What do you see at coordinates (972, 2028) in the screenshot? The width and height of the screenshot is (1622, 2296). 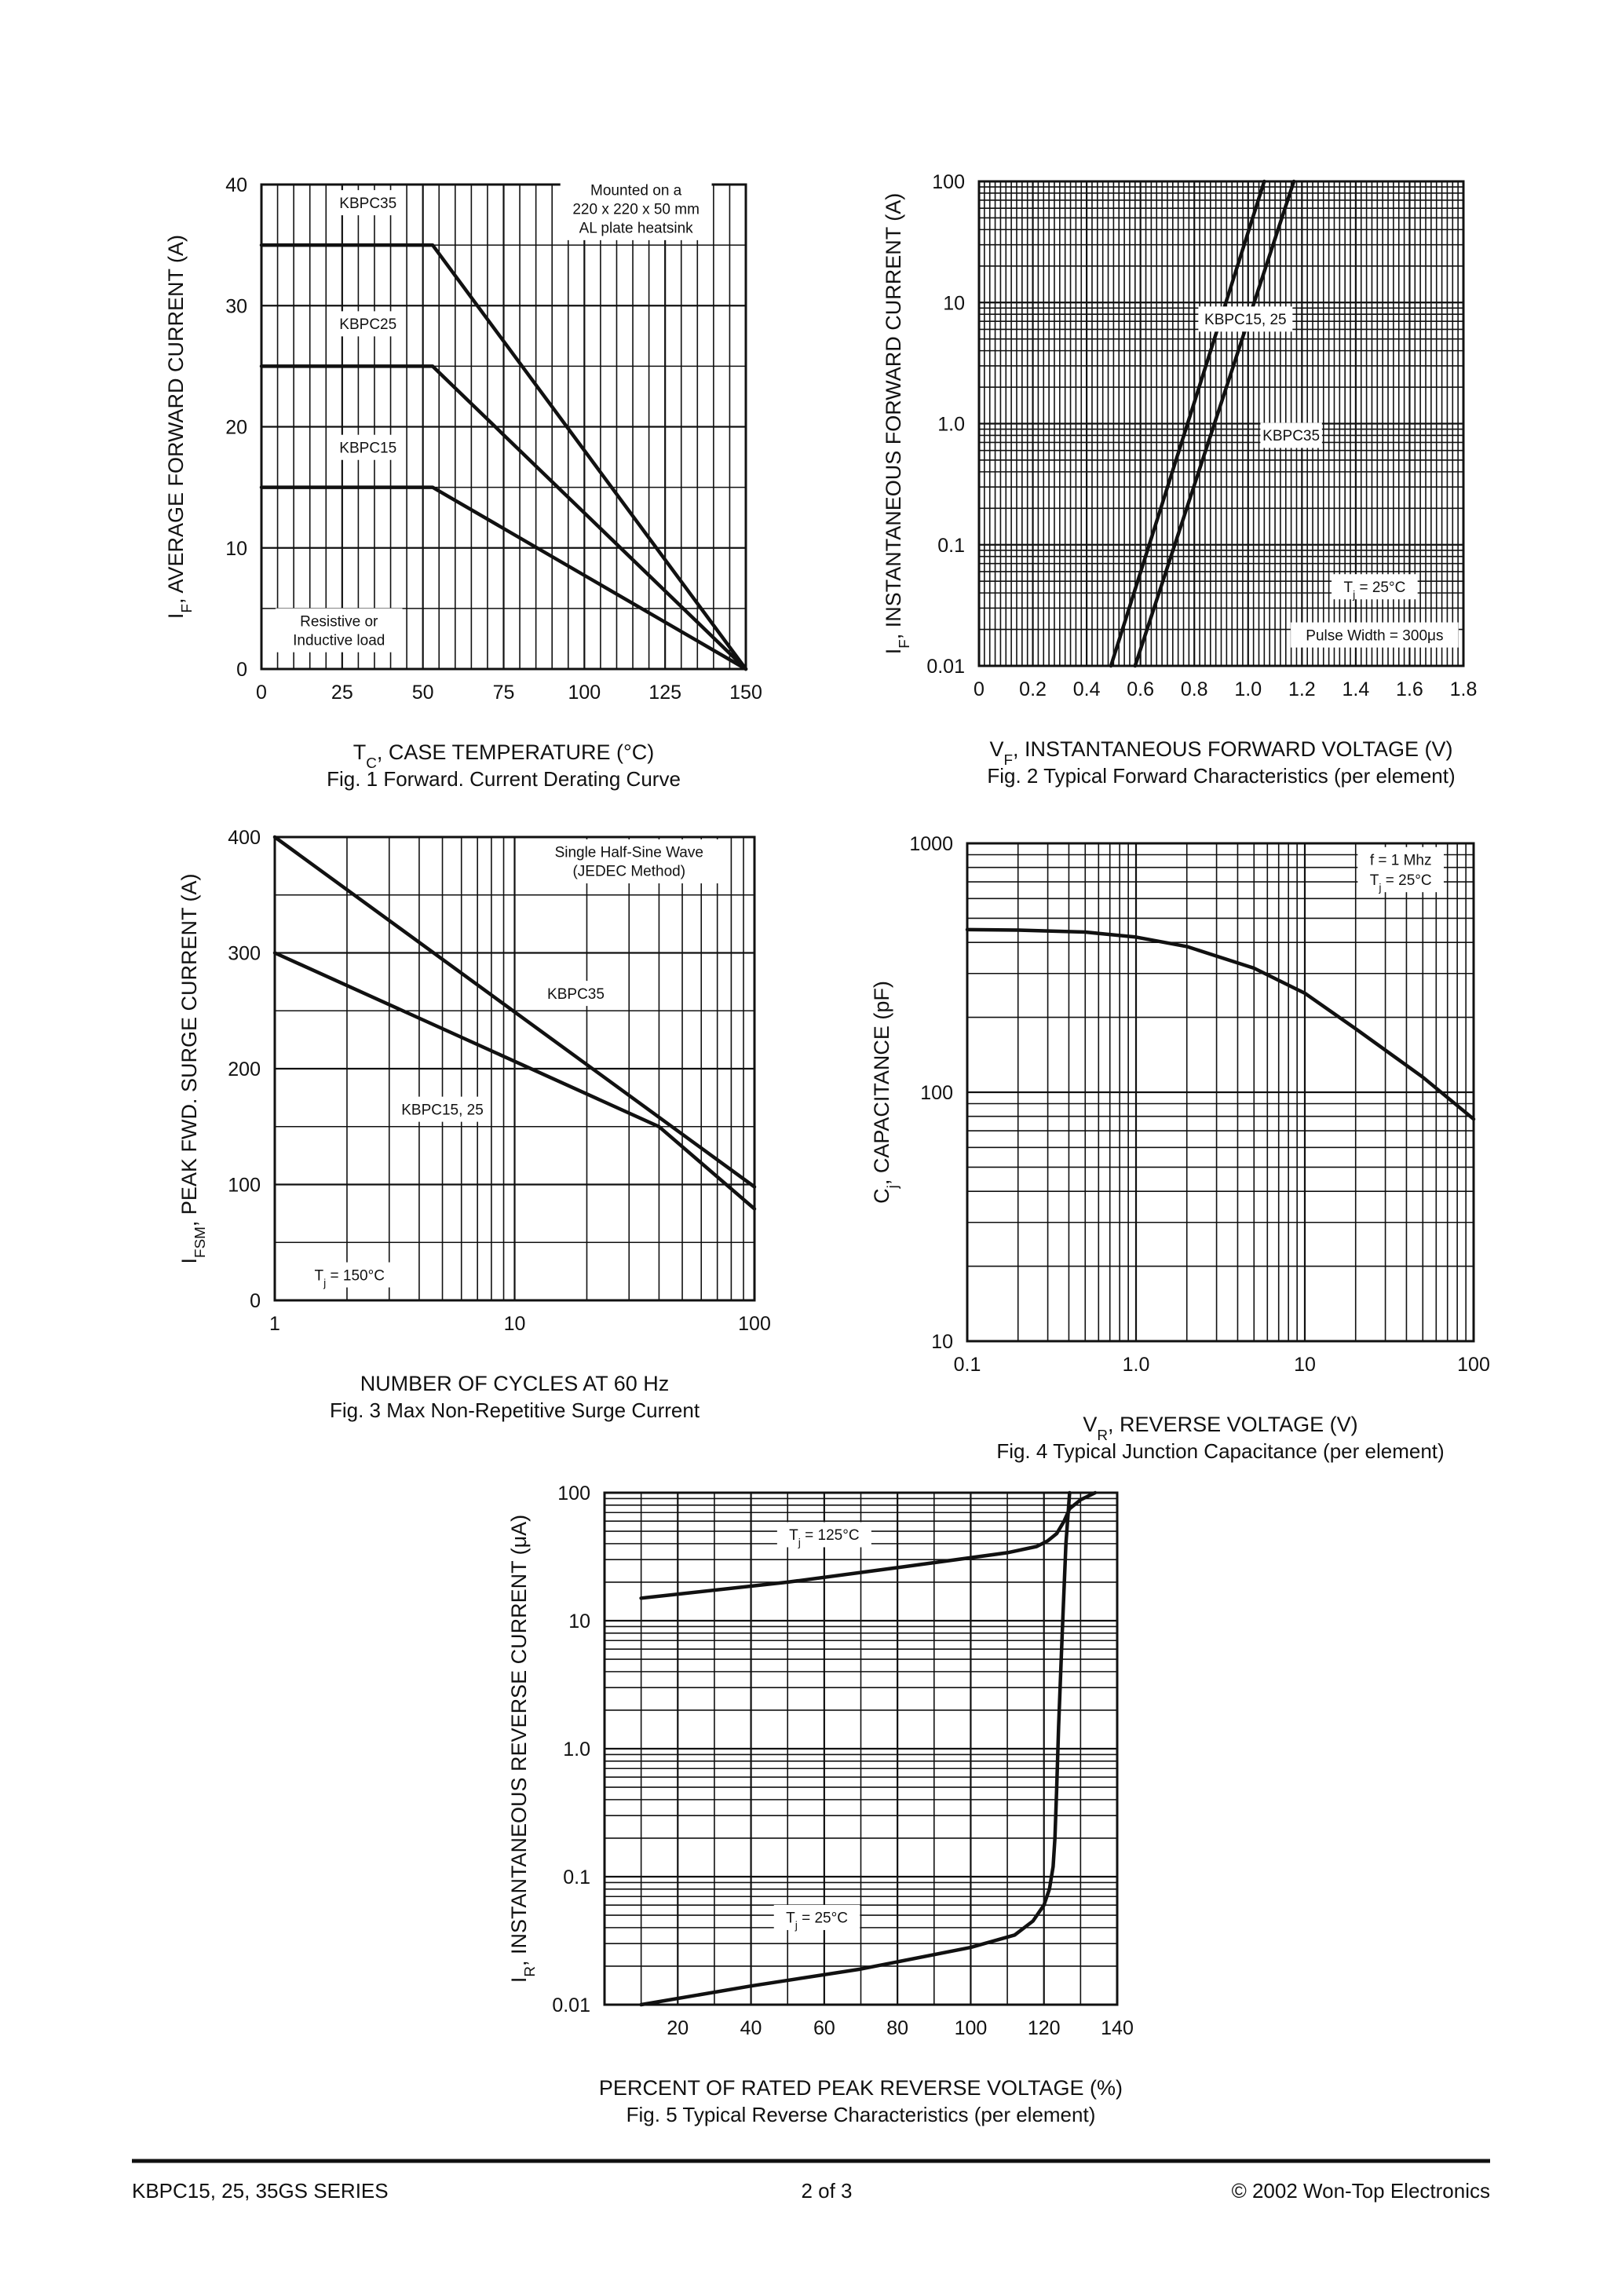 I see `fig5-x-tick-label: 100` at bounding box center [972, 2028].